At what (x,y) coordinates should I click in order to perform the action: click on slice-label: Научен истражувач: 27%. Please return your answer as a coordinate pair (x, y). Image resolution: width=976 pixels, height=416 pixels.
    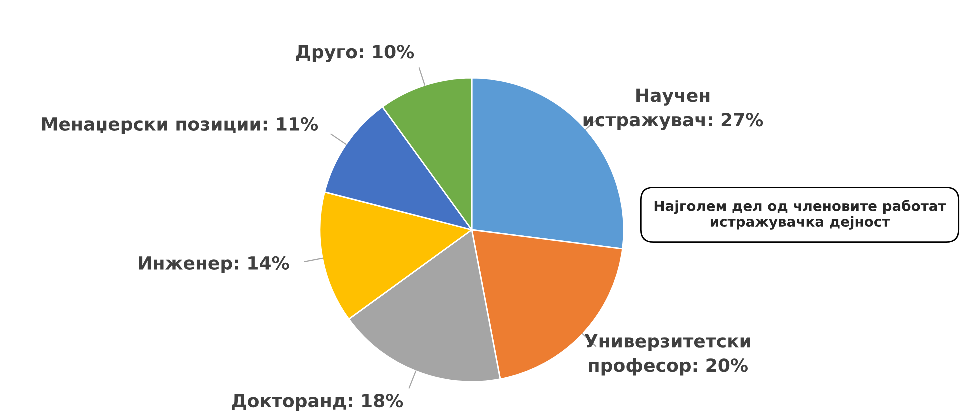
    Looking at the image, I should click on (674, 109).